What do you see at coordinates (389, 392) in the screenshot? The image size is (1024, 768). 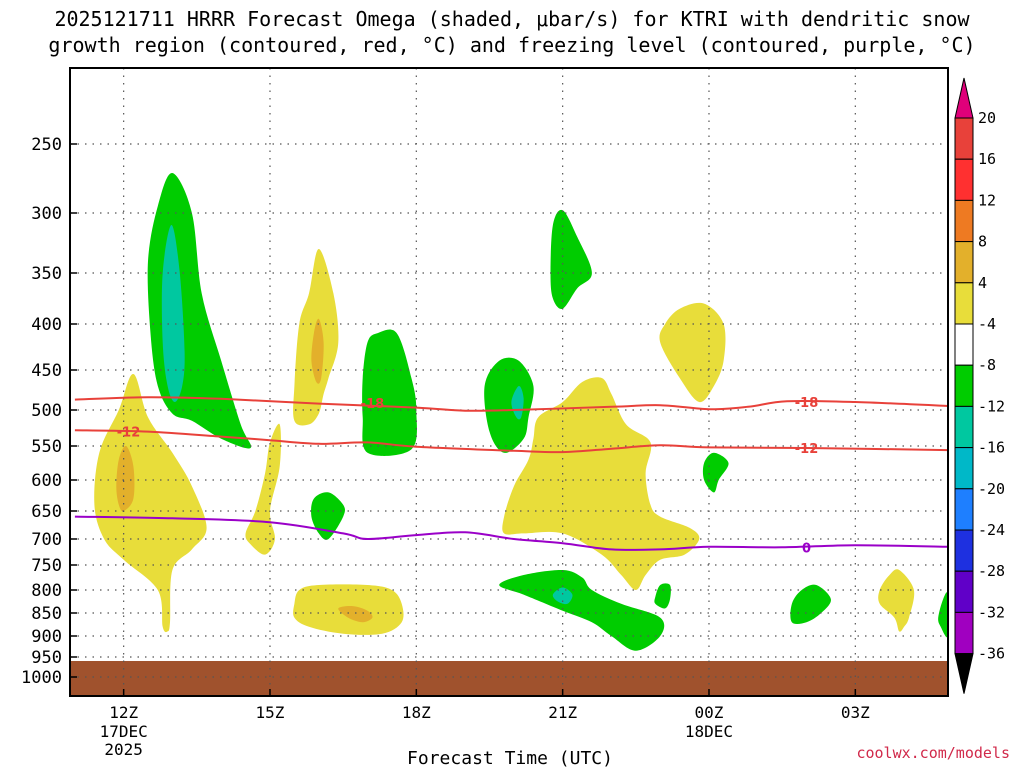 I see `omega-neg-e` at bounding box center [389, 392].